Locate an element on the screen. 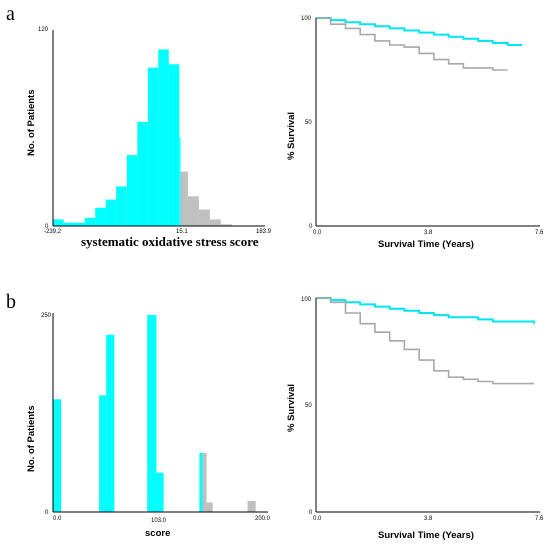 This screenshot has height=548, width=550. survival-b-curve-gray is located at coordinates (425, 341).